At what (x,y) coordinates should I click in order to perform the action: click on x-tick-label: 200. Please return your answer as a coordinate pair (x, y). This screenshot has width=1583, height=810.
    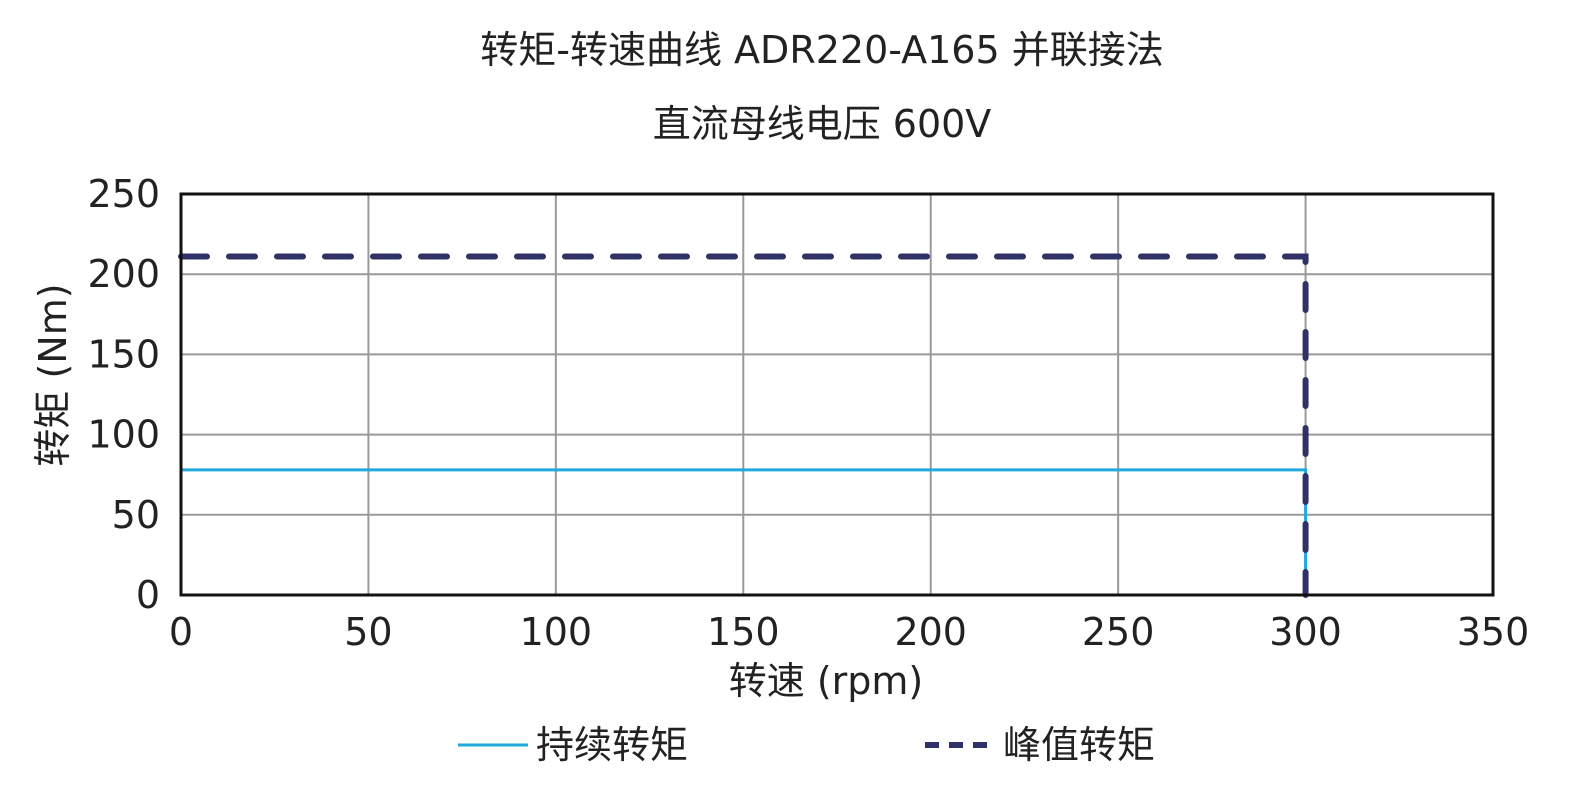
    Looking at the image, I should click on (930, 632).